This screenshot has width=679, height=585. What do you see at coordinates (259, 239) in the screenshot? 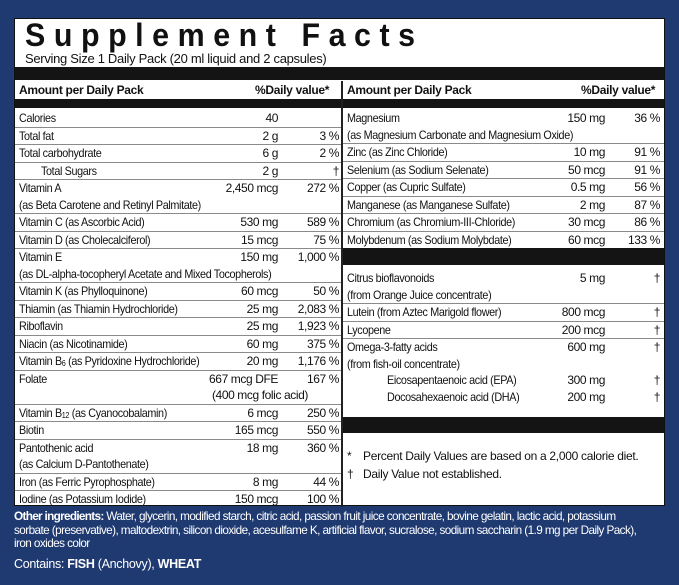
I see `nutrient-amount: 15 mcg` at bounding box center [259, 239].